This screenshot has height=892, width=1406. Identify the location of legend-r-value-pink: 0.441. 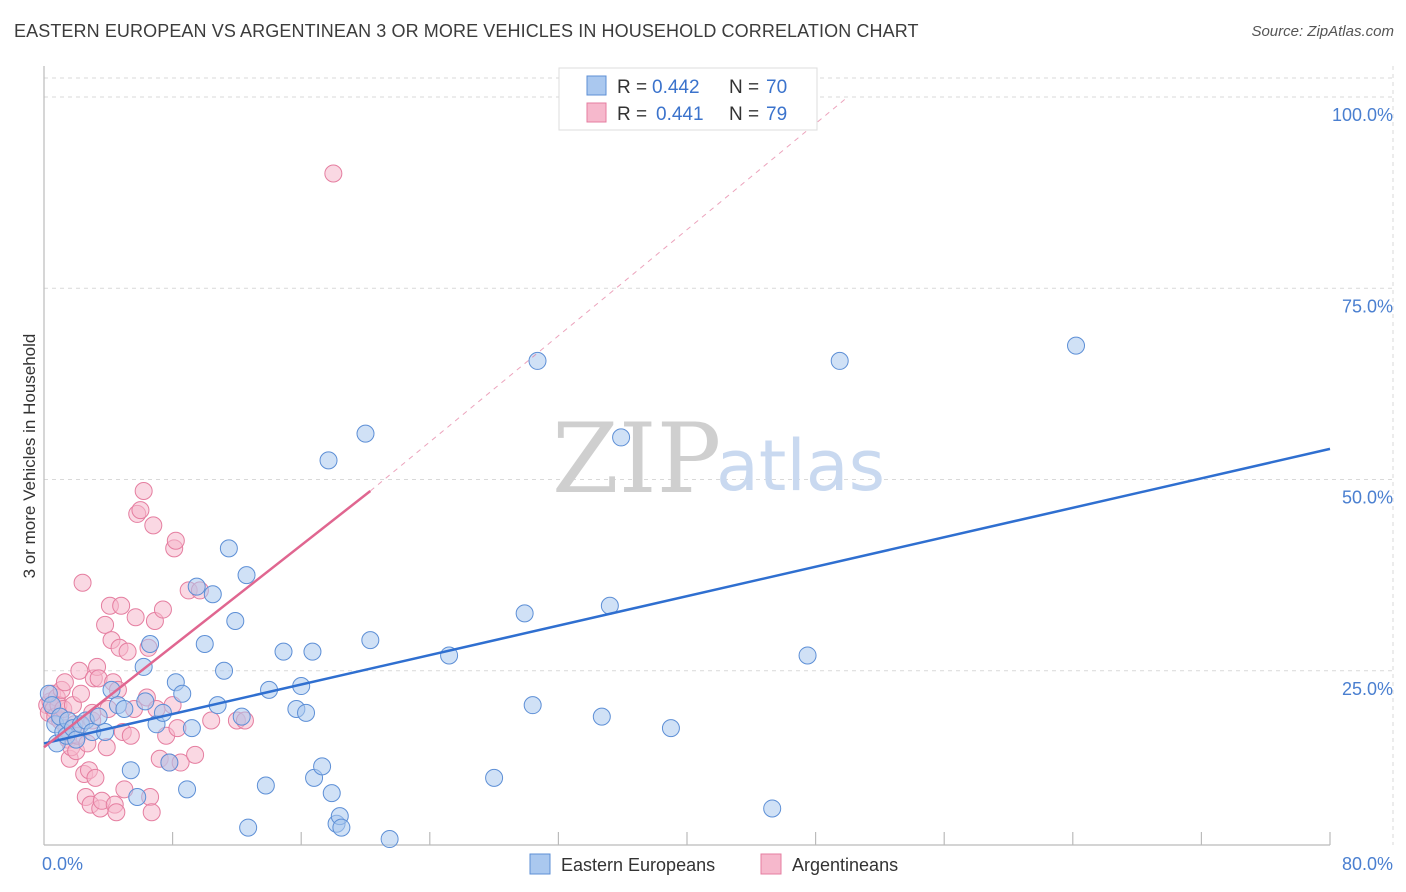
(680, 114).